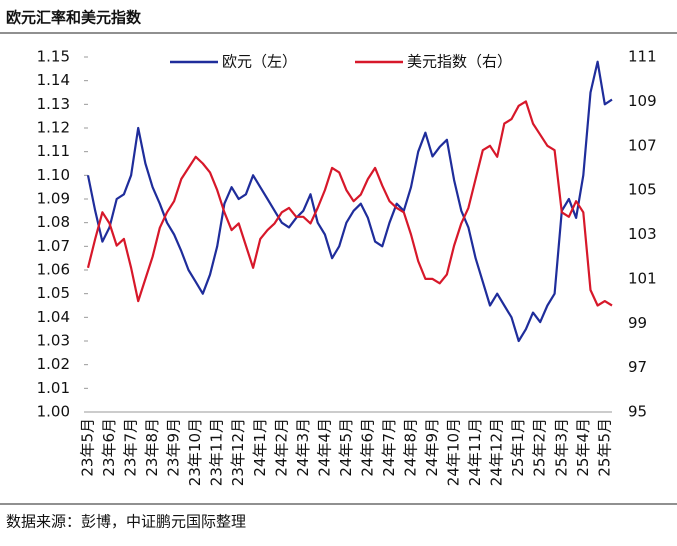  What do you see at coordinates (109, 447) in the screenshot?
I see `x-tick-label: 23年6月` at bounding box center [109, 447].